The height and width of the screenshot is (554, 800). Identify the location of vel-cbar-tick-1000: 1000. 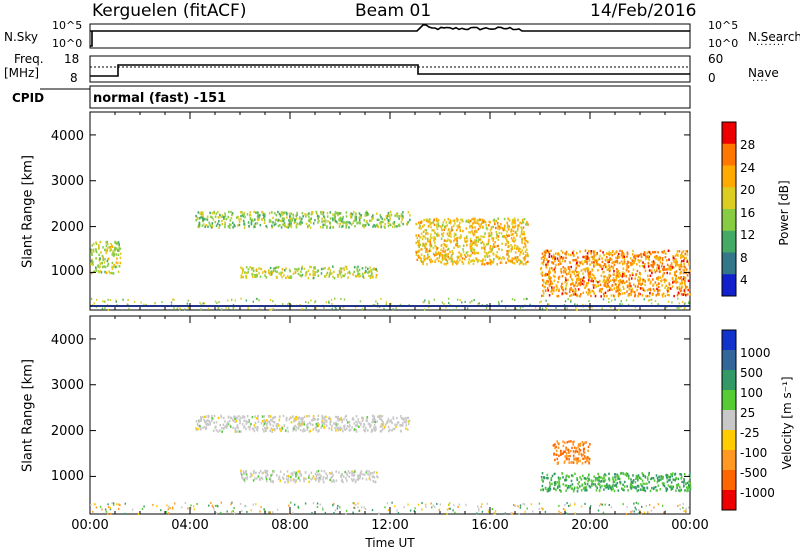
(755, 353).